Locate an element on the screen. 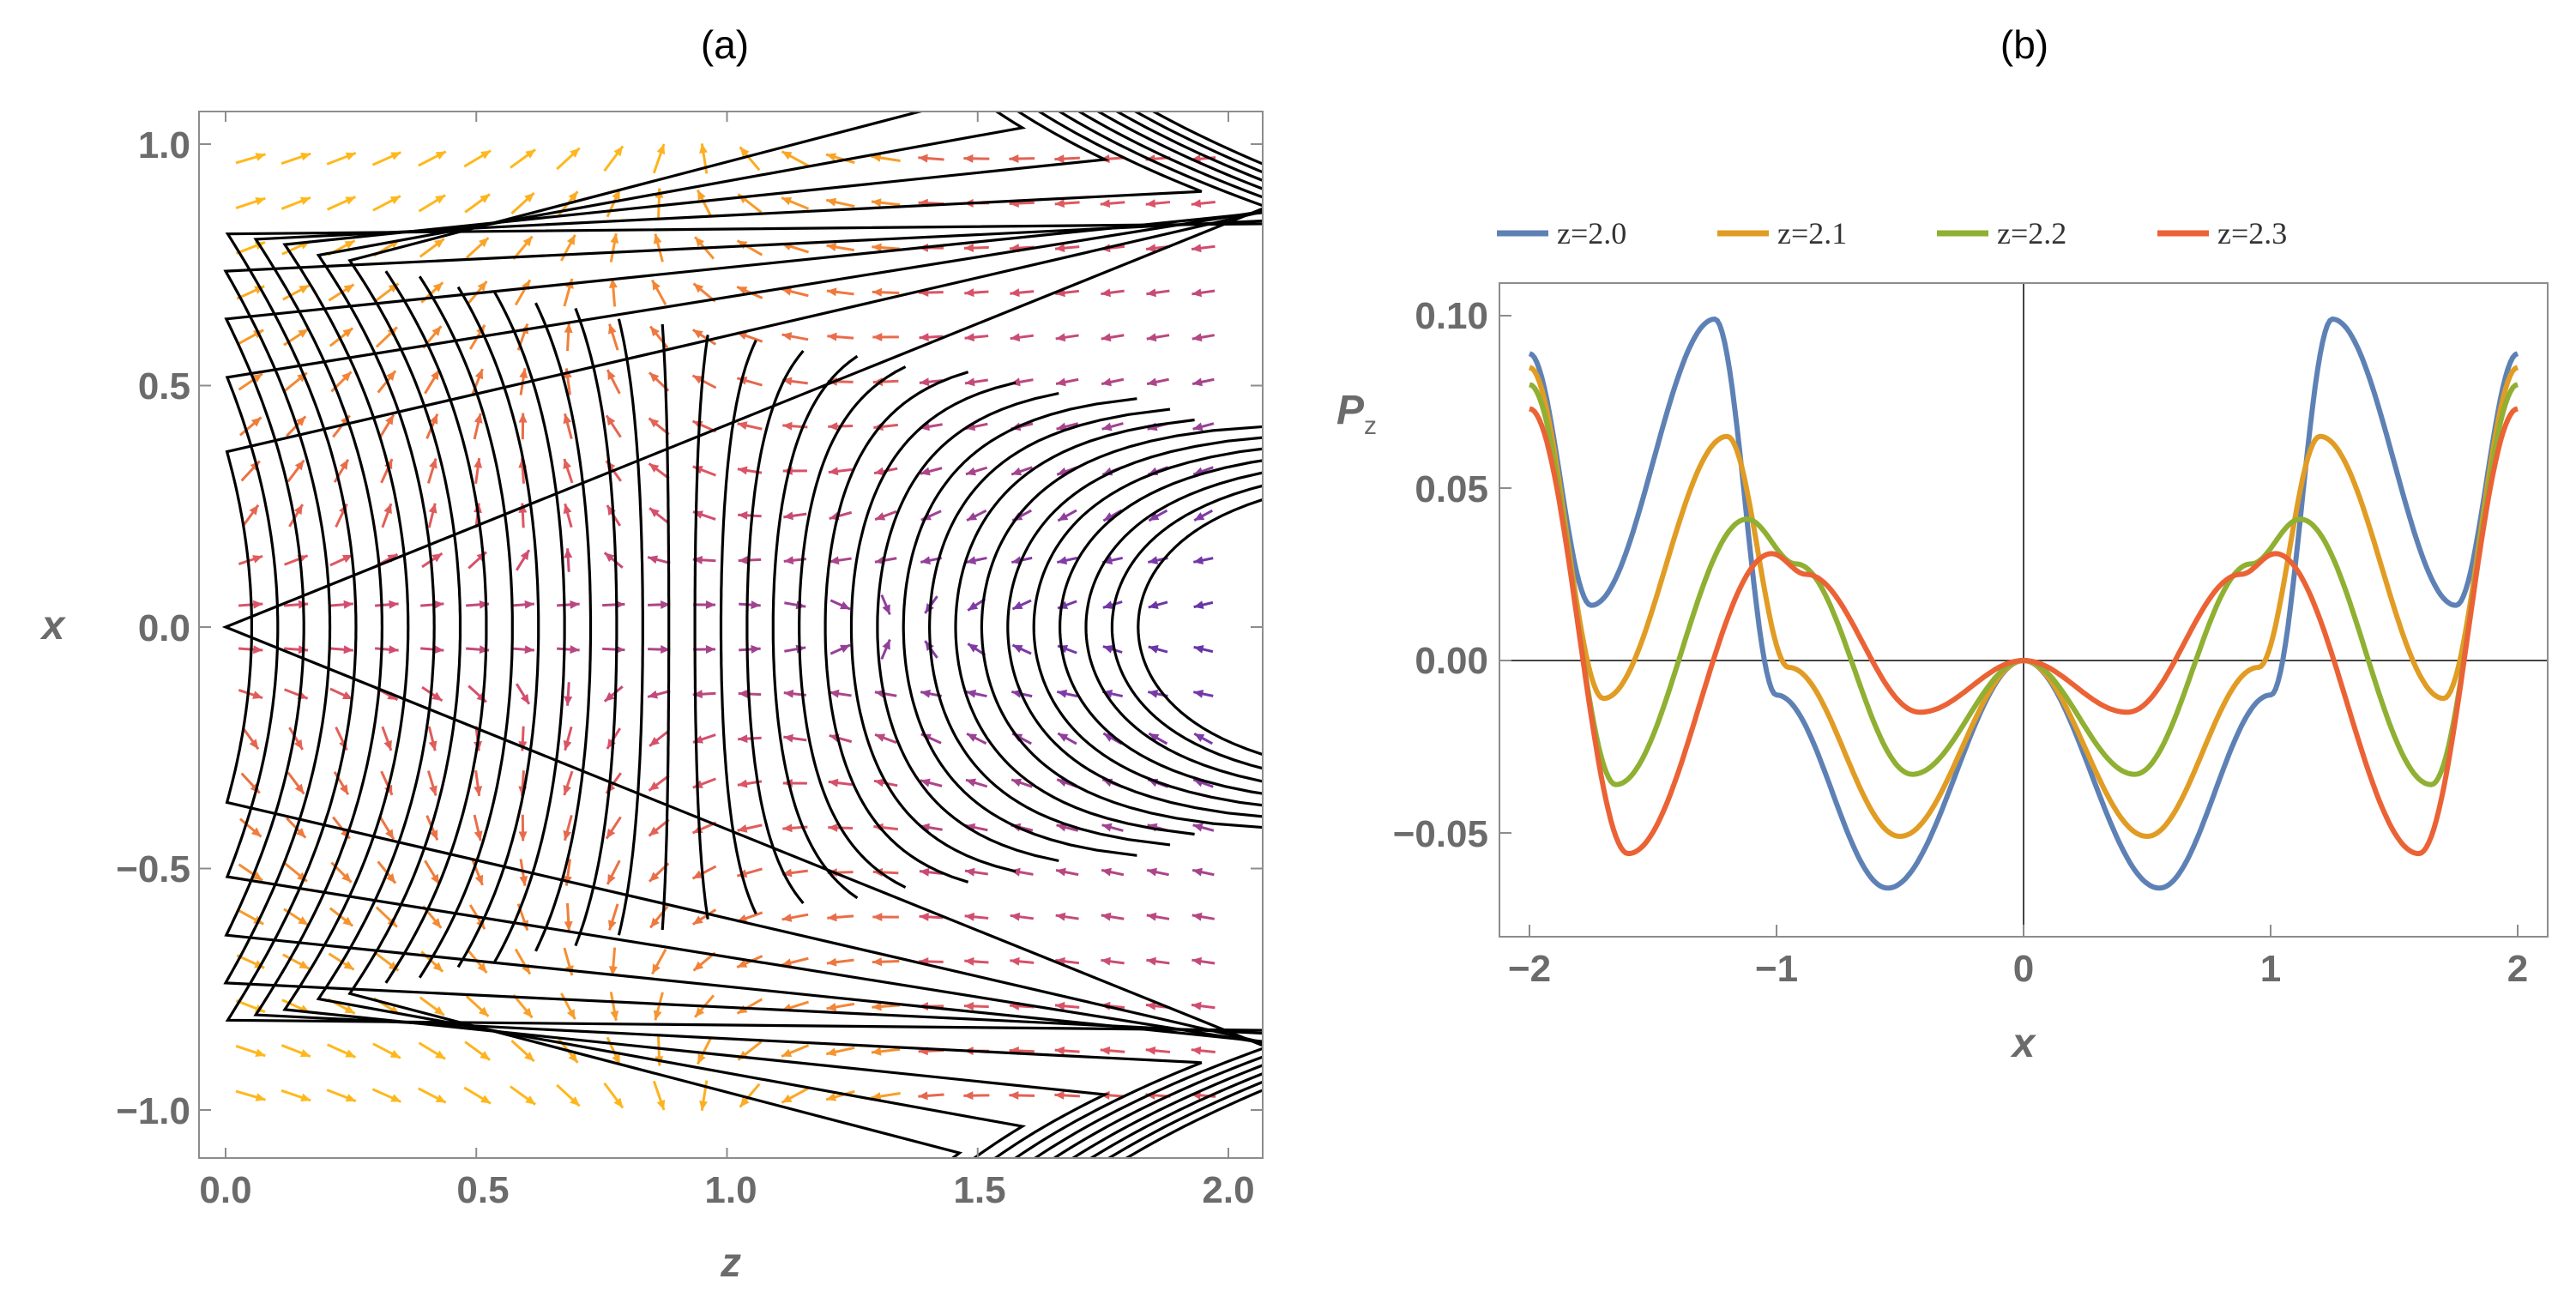  a-x-axis-title: z is located at coordinates (730, 1263).